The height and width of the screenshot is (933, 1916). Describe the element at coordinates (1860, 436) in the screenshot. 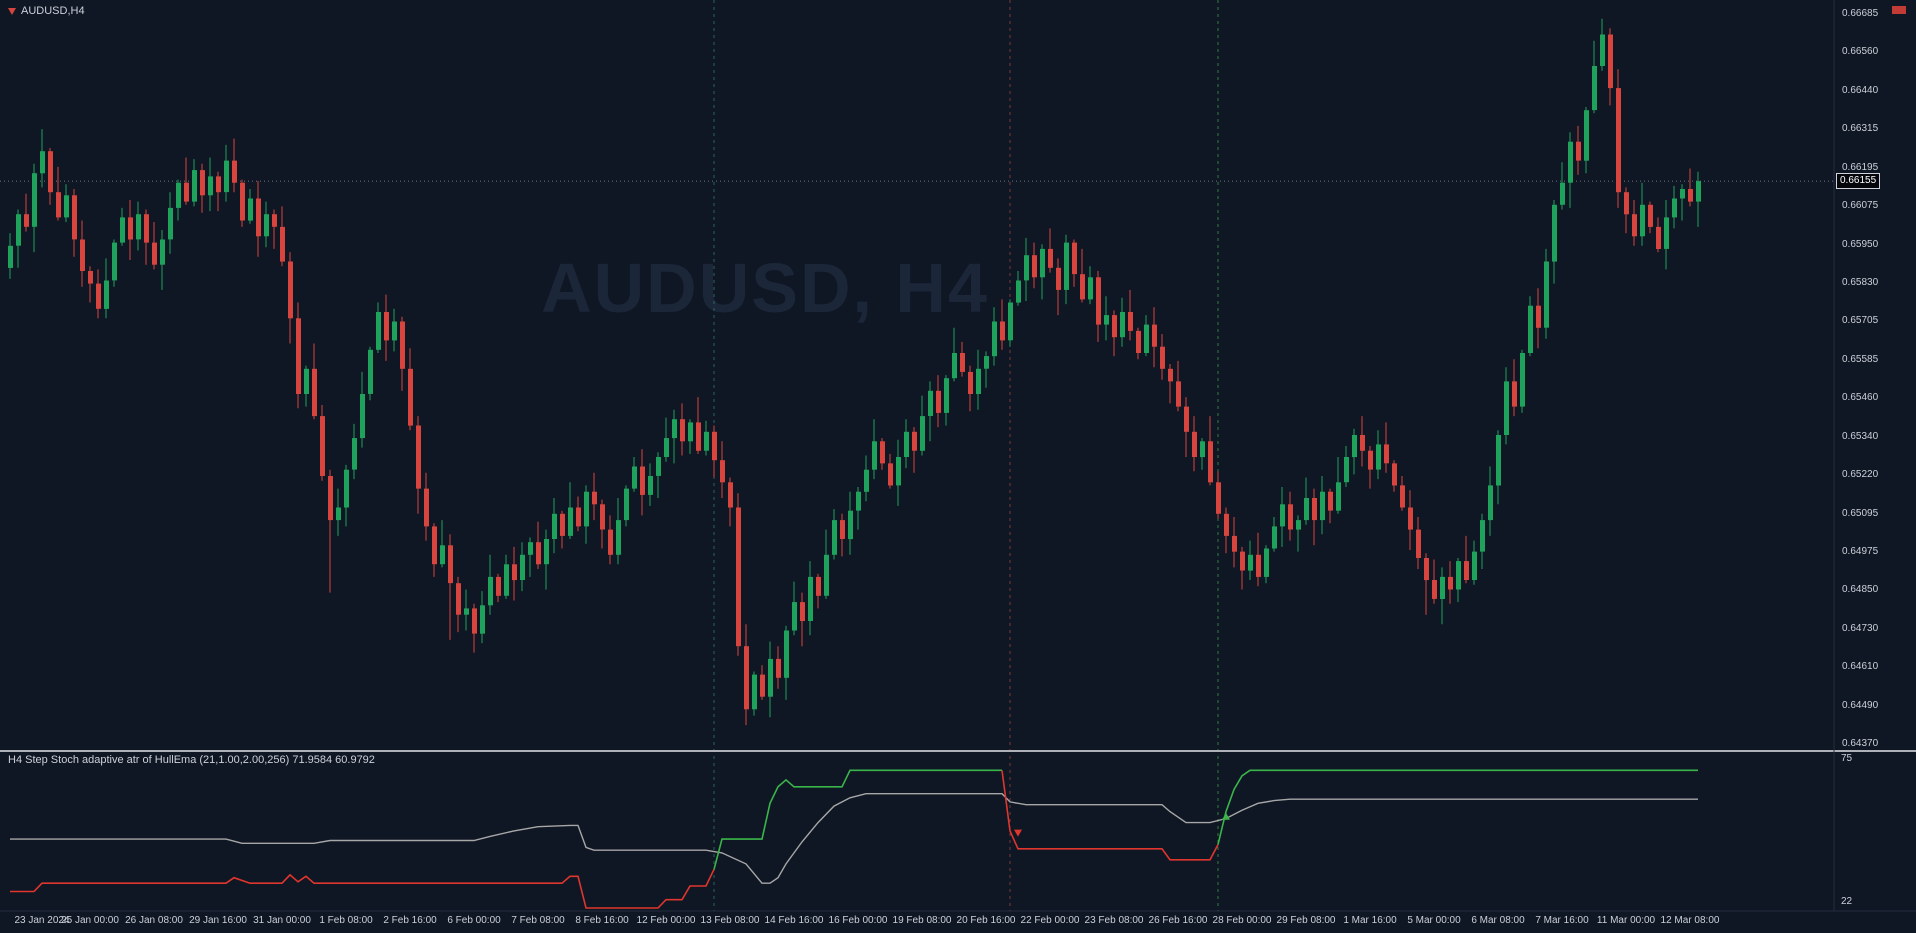

I see `price-axis-label: 0.65340` at that location.